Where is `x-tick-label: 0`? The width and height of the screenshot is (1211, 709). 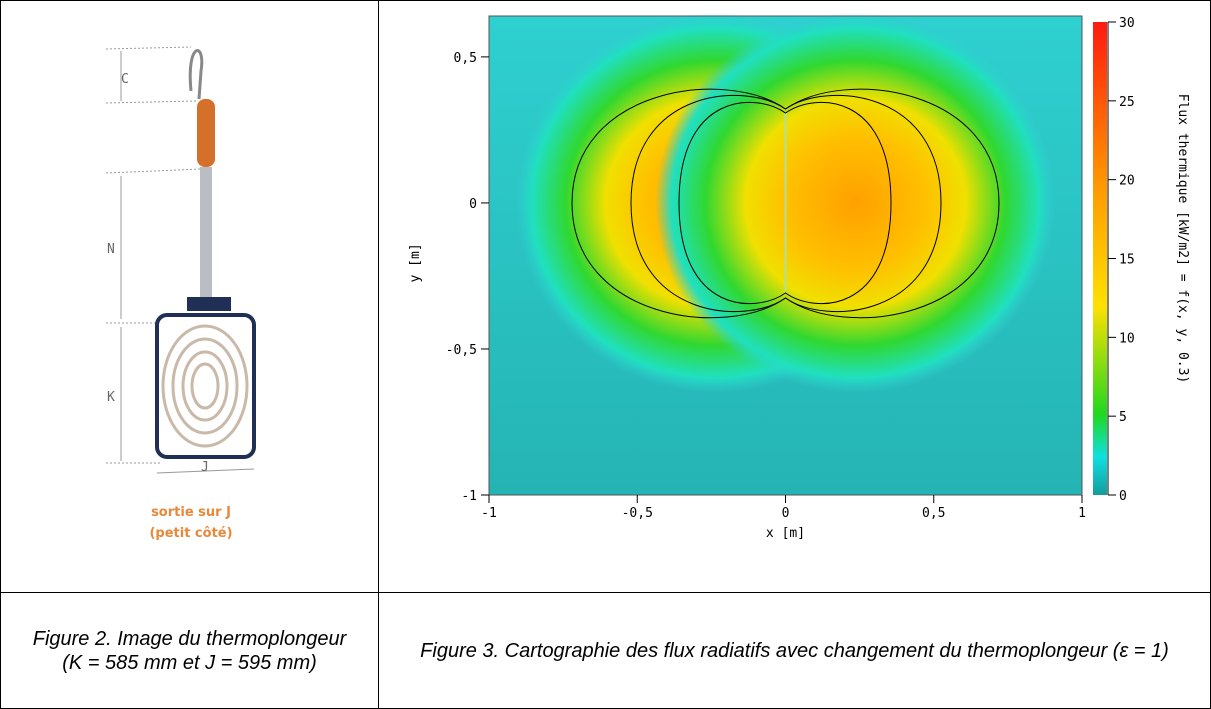
x-tick-label: 0 is located at coordinates (786, 513).